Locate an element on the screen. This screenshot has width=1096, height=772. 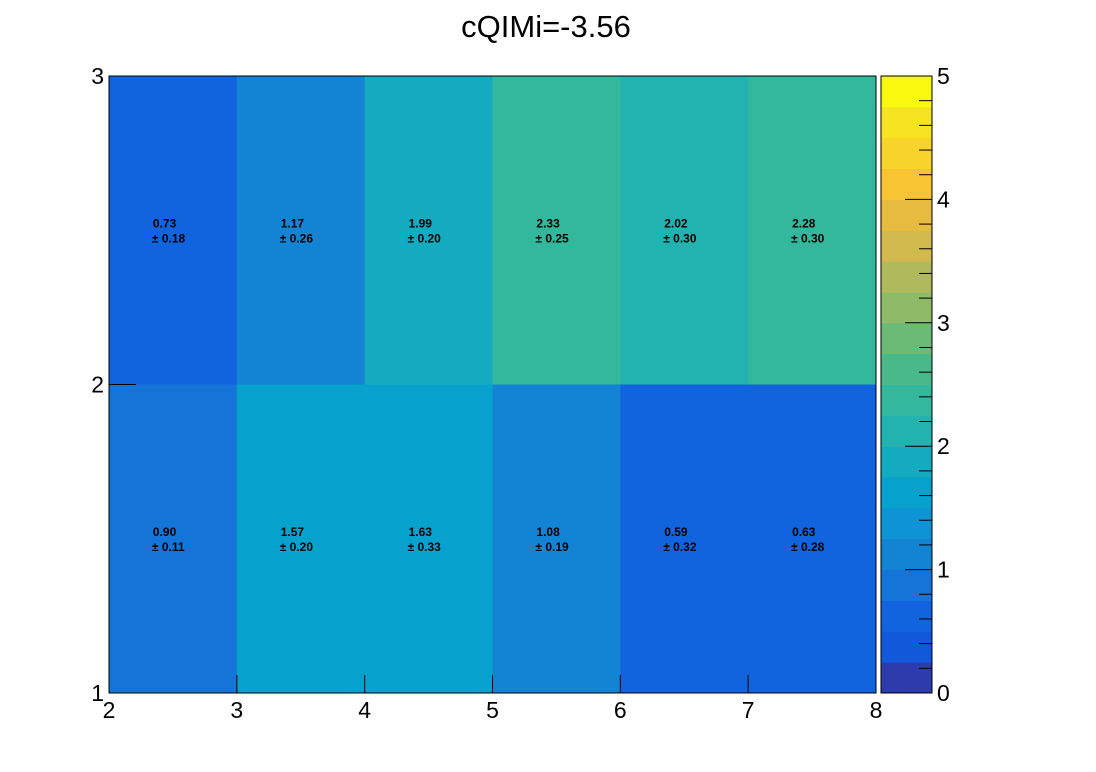
cell-value-label: 1.08 is located at coordinates (548, 532).